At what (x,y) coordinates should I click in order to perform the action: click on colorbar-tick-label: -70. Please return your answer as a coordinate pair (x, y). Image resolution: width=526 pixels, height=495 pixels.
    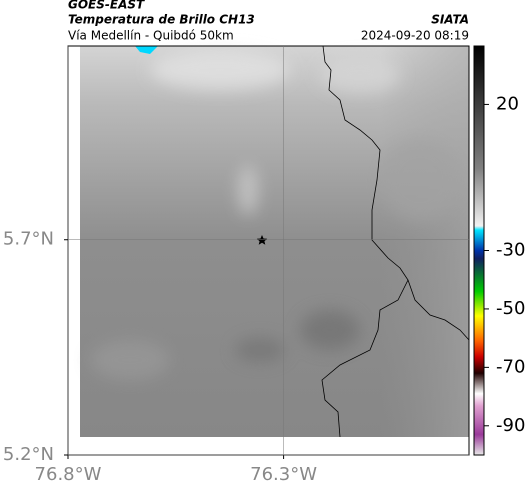
    Looking at the image, I should click on (510, 366).